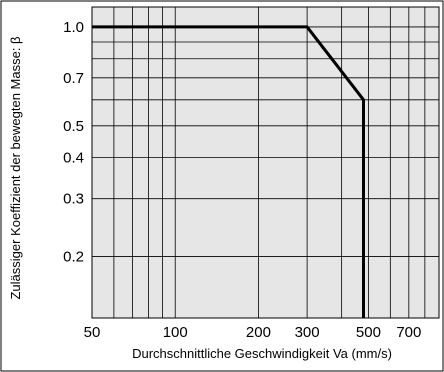 The width and height of the screenshot is (444, 372). Describe the element at coordinates (408, 332) in the screenshot. I see `x-tick-label: 700` at that location.